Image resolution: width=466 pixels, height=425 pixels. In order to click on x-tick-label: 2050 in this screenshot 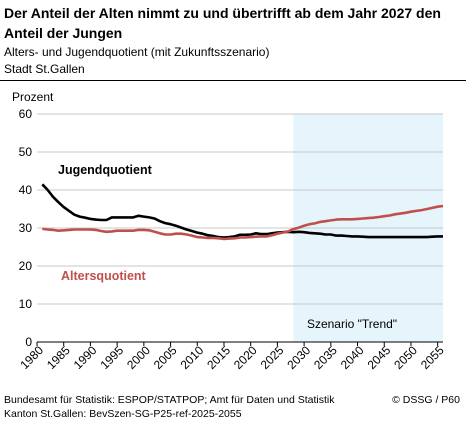, I will do `click(405, 357)`.